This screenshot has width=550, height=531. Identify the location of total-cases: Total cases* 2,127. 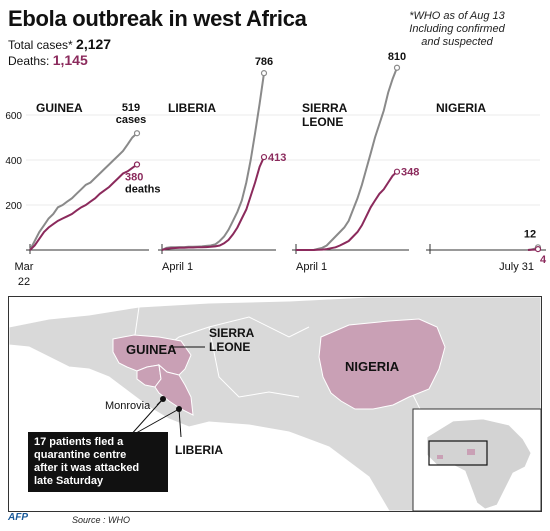
(59, 44).